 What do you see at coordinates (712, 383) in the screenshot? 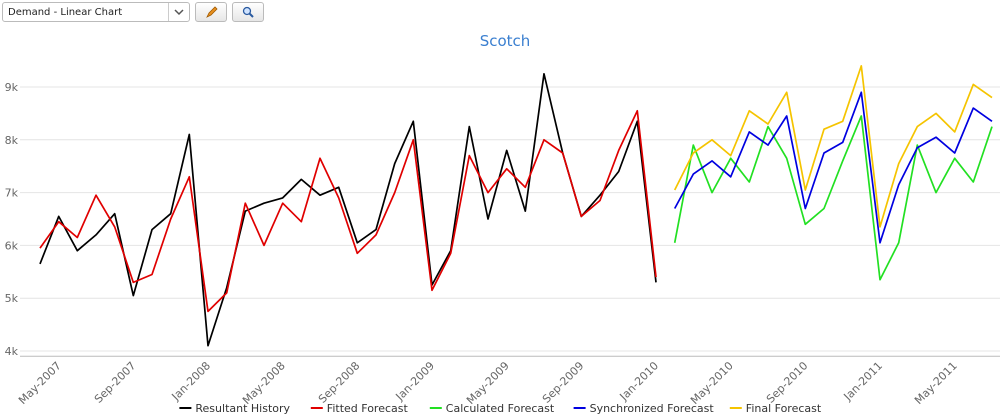
I see `x-tick-label: May-2010` at bounding box center [712, 383].